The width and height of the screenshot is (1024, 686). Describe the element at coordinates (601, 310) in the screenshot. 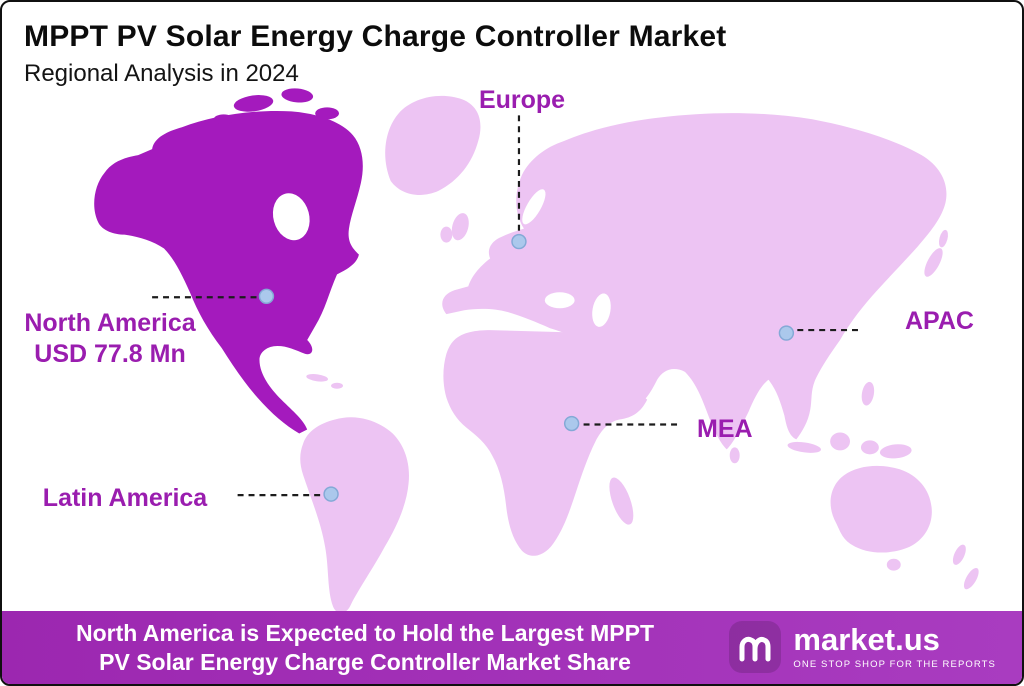

I see `caspian-sea` at that location.